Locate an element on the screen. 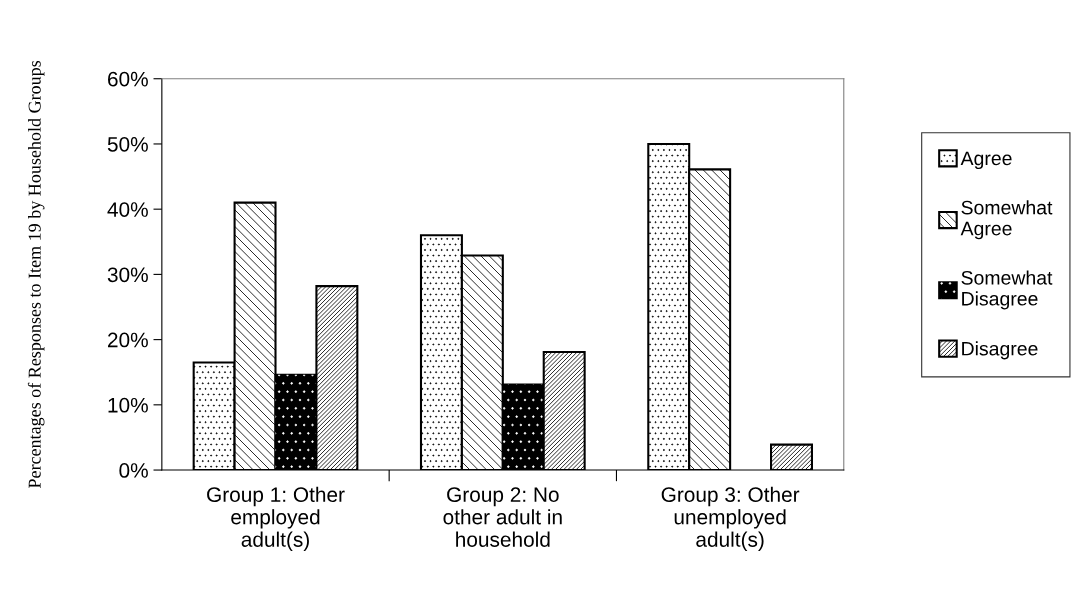 The width and height of the screenshot is (1079, 592). y-tick-label: 0% is located at coordinates (133, 470).